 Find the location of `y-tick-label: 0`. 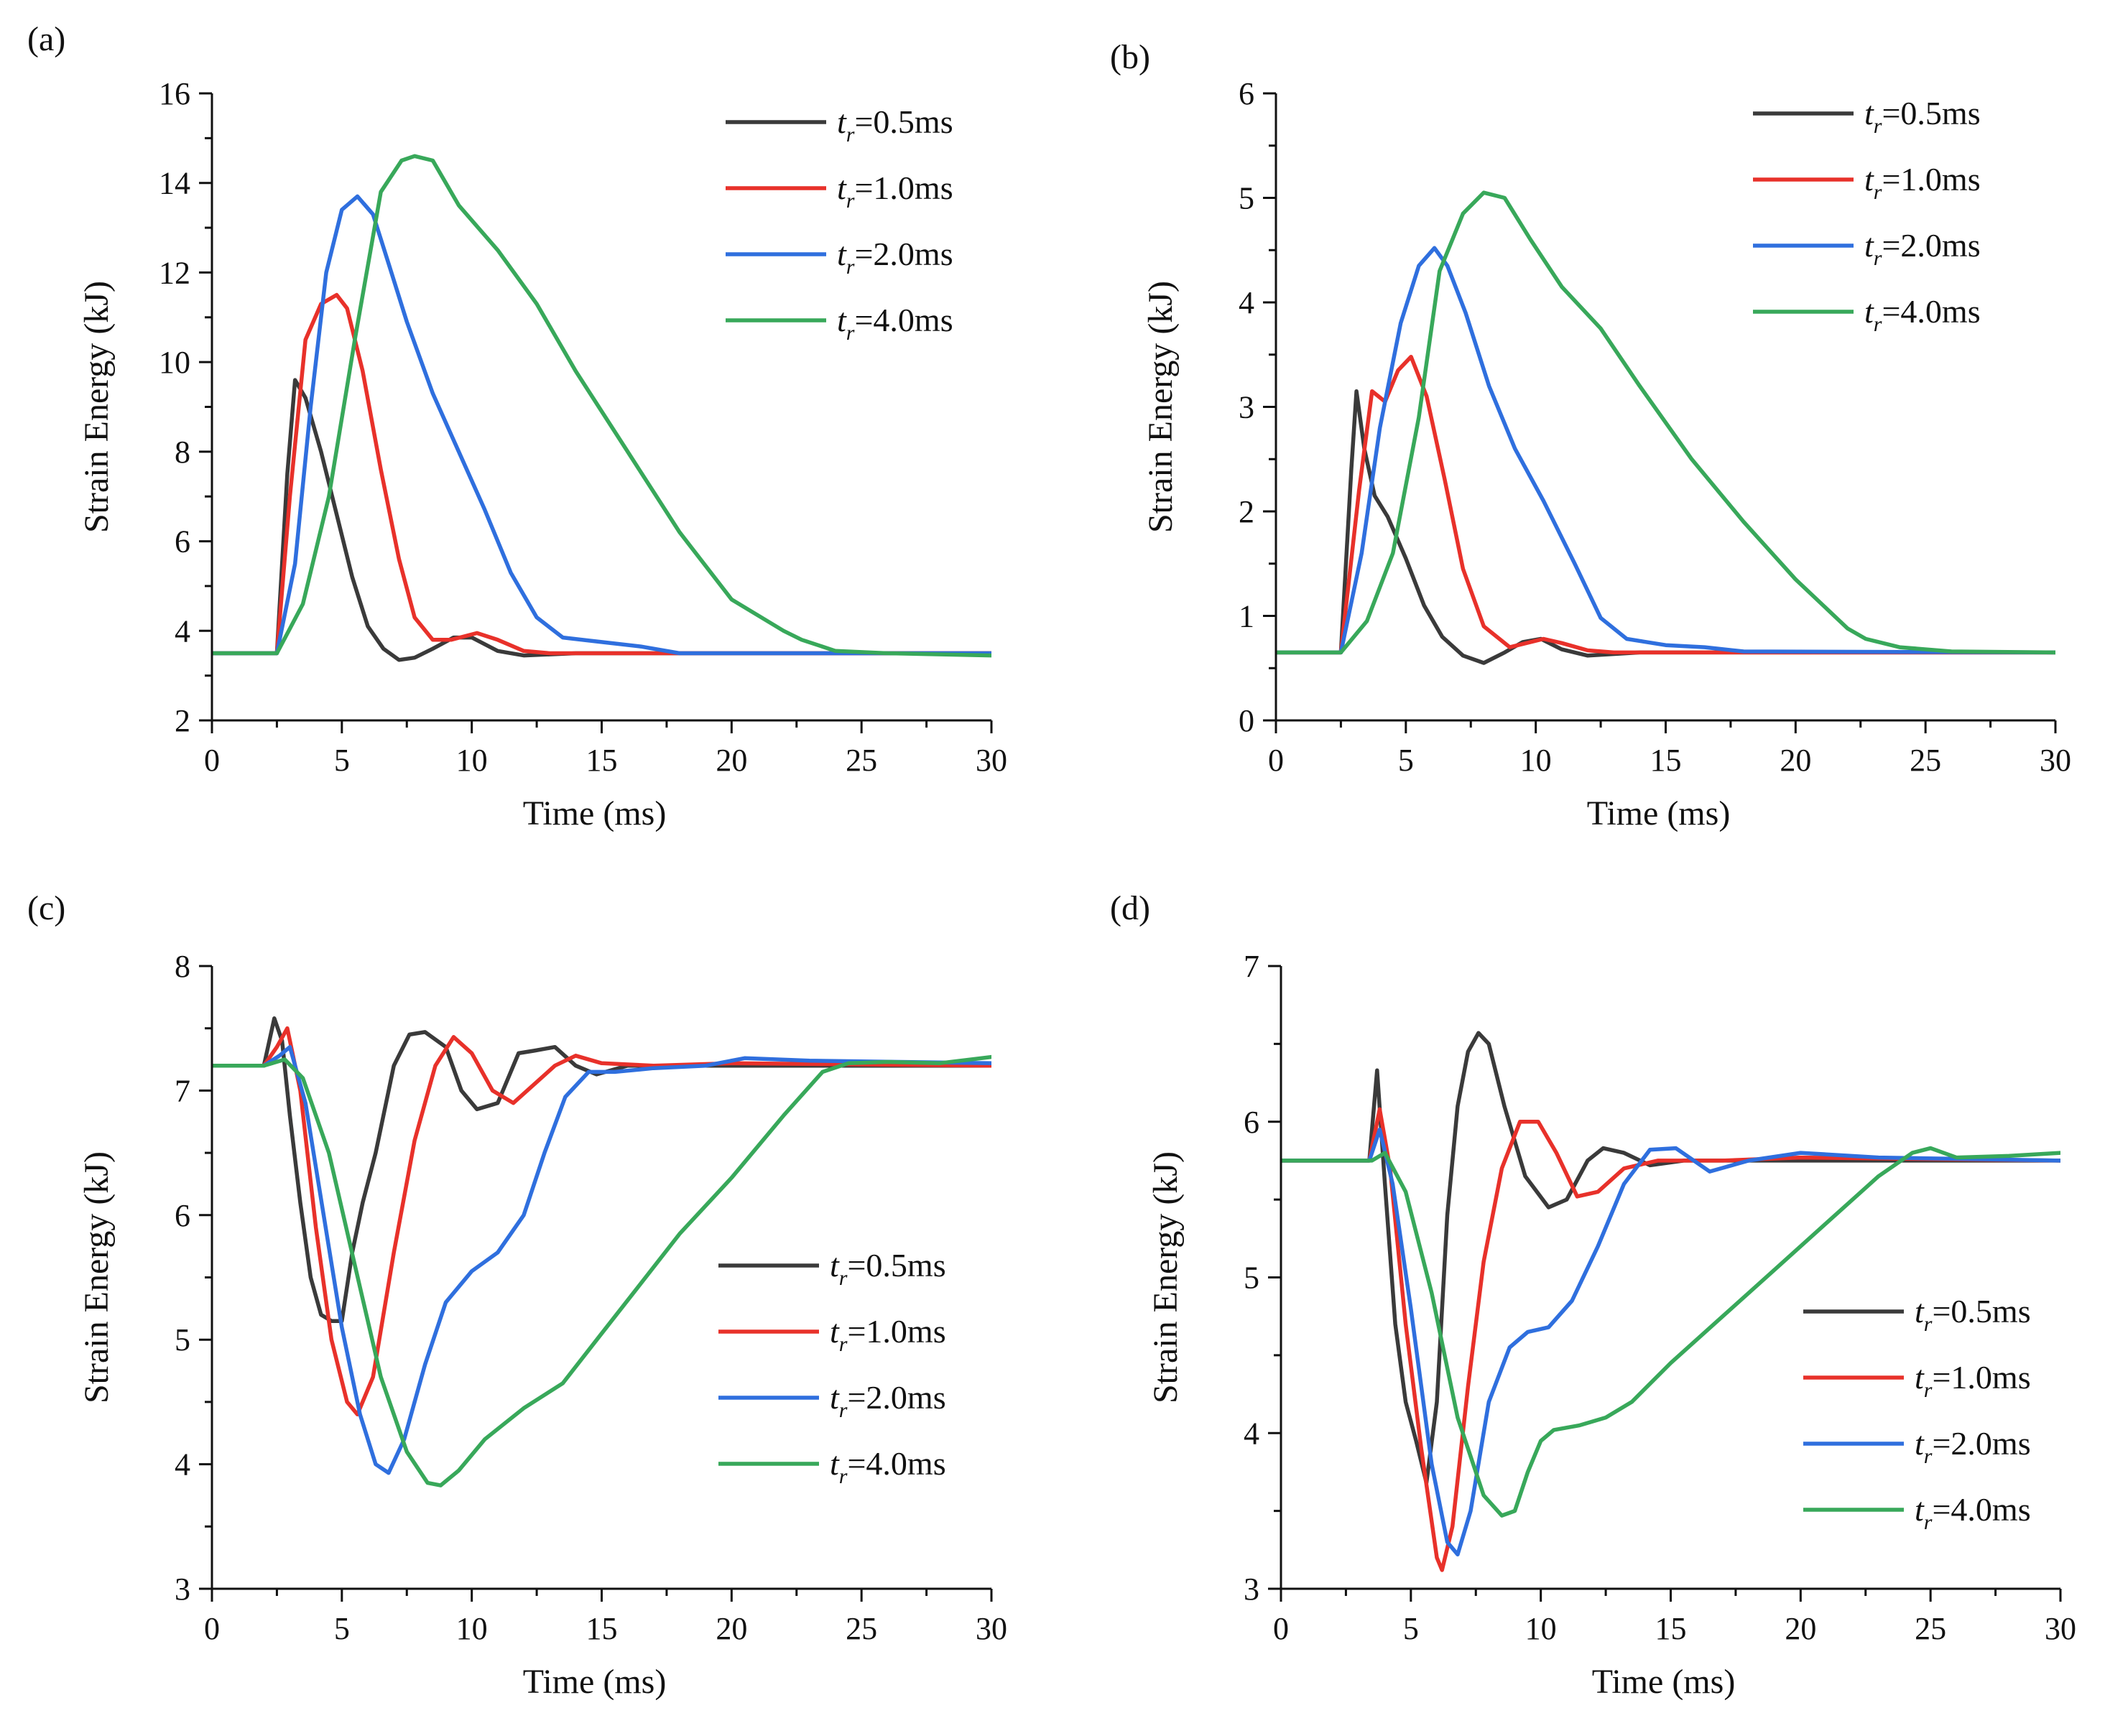

y-tick-label: 0 is located at coordinates (1246, 720).